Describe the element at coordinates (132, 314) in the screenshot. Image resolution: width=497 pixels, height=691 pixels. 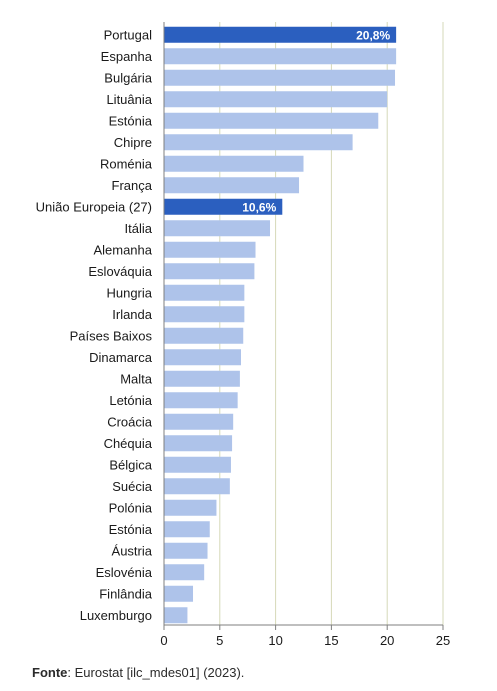
I see `category-label: Irlanda` at that location.